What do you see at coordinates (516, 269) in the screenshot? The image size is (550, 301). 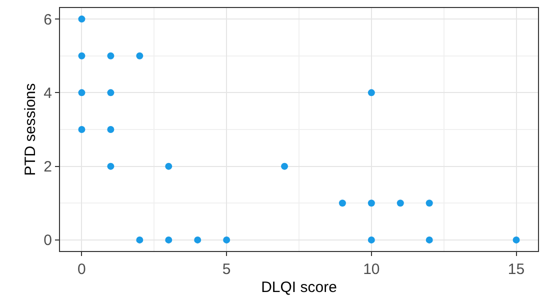 I see `x-tick-label: 15` at bounding box center [516, 269].